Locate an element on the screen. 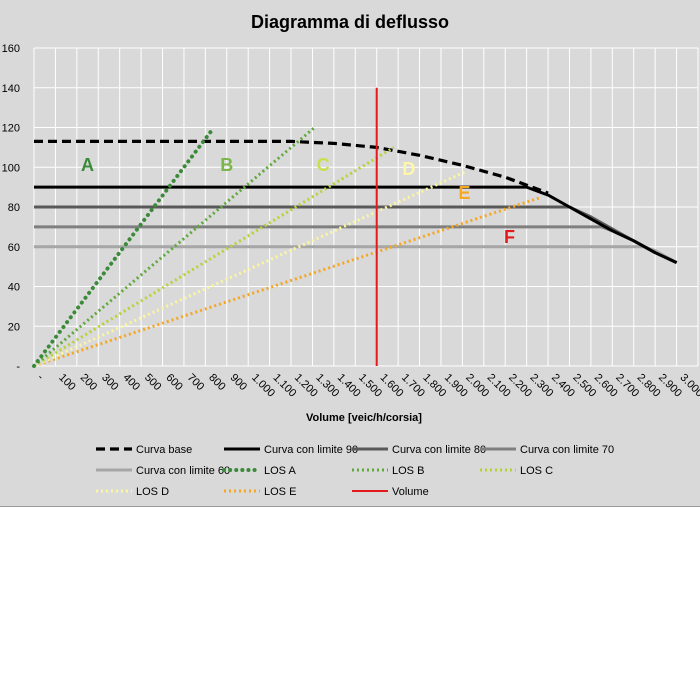 The image size is (700, 700). x-tick-label: 1.300 is located at coordinates (327, 386).